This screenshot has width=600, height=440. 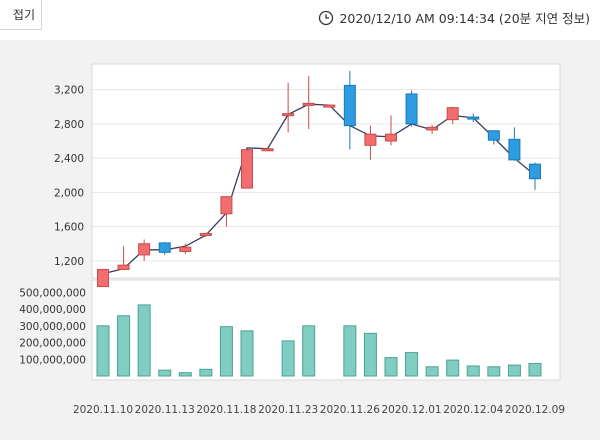 I want to click on x-tick-label: 2020.11.13, so click(x=165, y=410).